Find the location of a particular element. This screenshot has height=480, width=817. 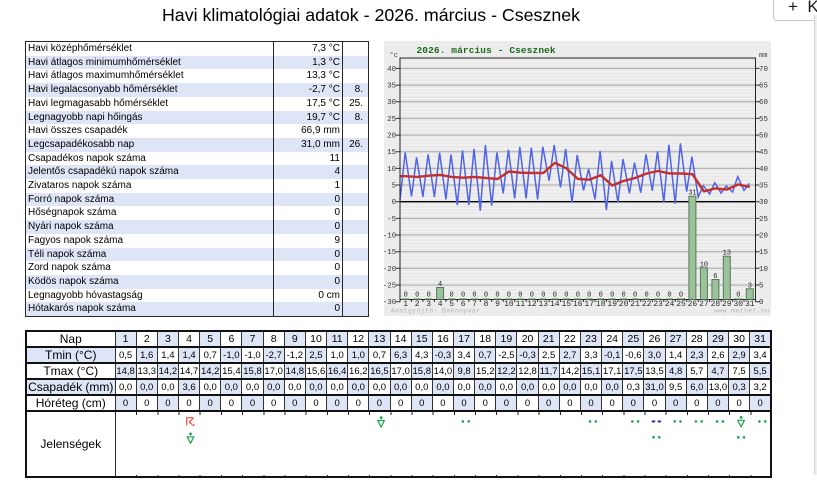

svg-text: 14 is located at coordinates (554, 304).